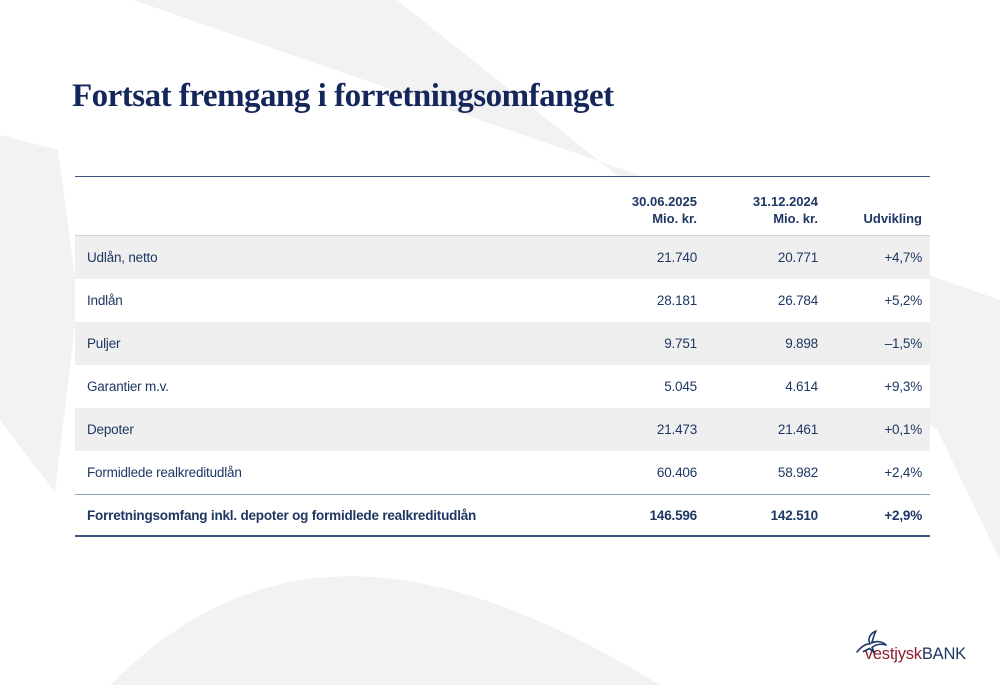 The width and height of the screenshot is (1000, 685). Describe the element at coordinates (943, 654) in the screenshot. I see `logo-text-bank: BANK` at that location.